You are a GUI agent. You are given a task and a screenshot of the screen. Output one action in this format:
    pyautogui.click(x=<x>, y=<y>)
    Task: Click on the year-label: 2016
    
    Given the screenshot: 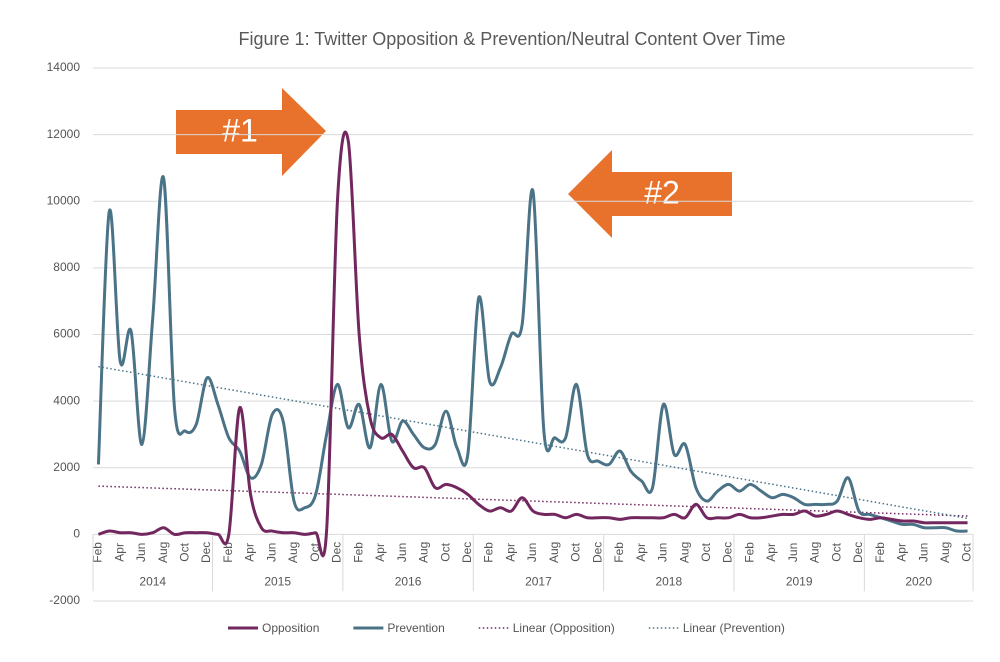 What is the action you would take?
    pyautogui.click(x=408, y=582)
    